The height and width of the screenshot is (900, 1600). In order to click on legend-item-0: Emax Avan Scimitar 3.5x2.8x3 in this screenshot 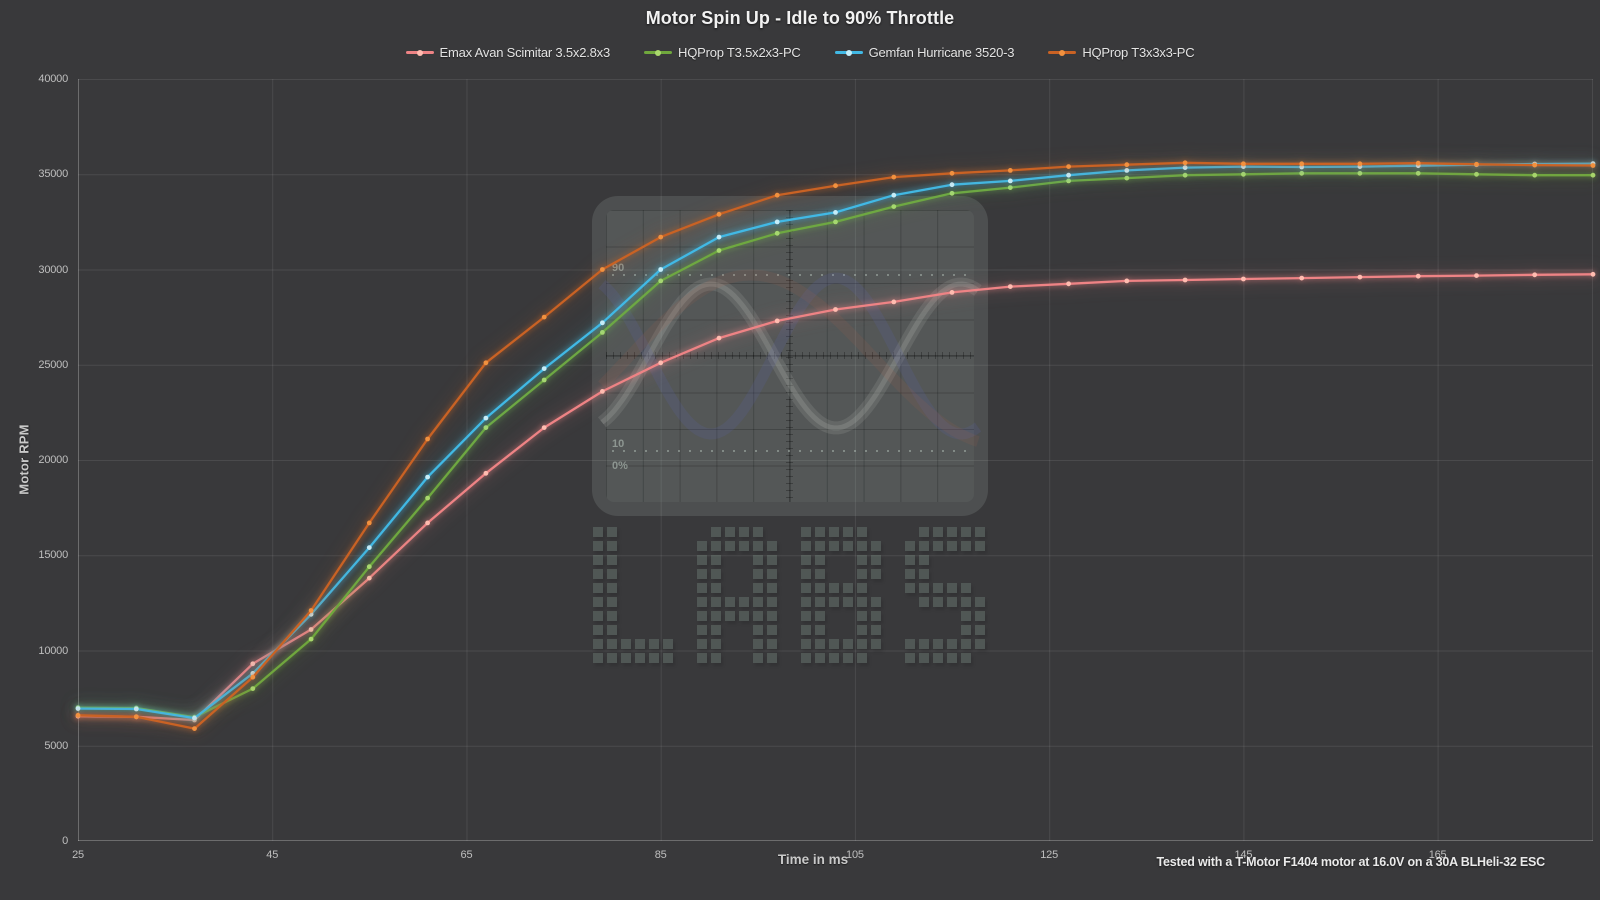, I will do `click(507, 52)`.